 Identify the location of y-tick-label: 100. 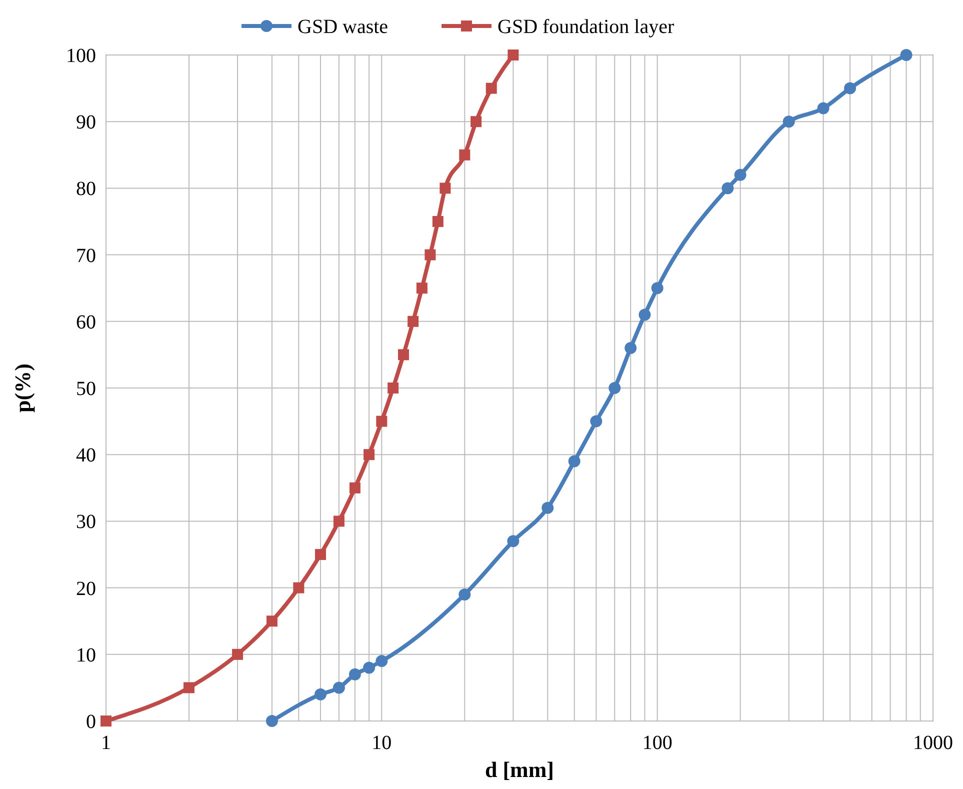
(81, 56).